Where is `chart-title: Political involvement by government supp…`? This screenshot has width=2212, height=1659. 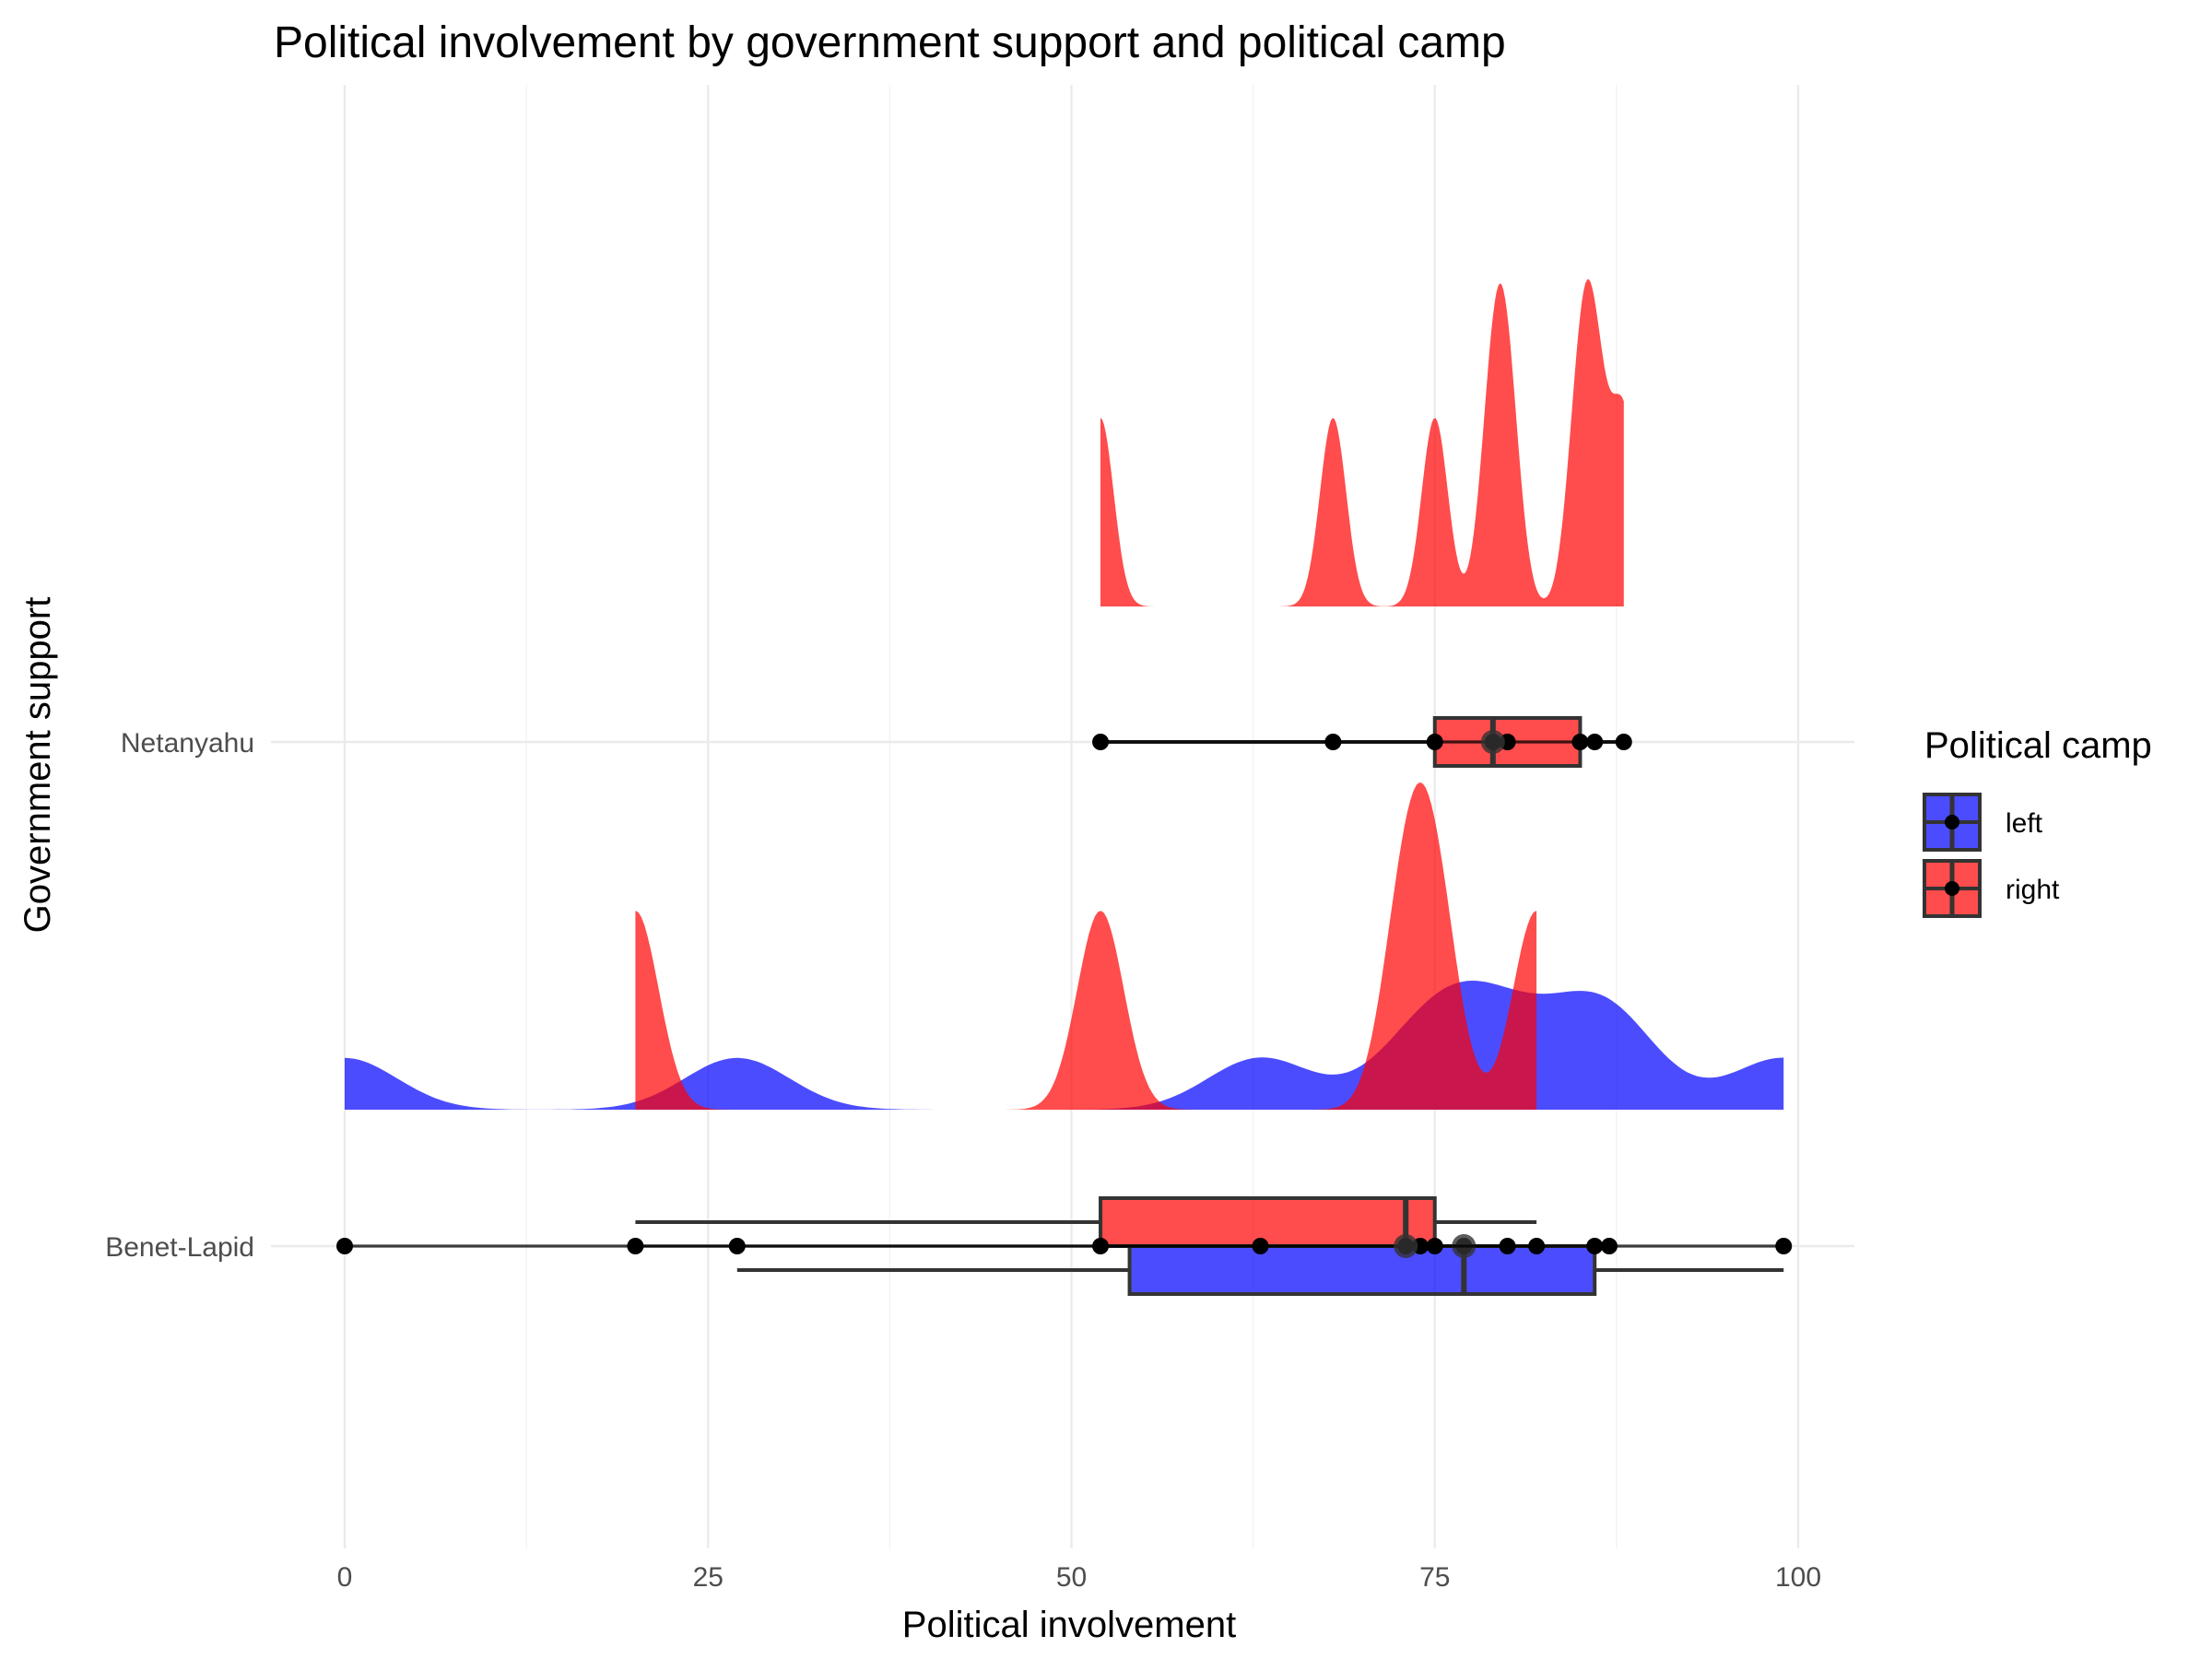 chart-title: Political involvement by government supp… is located at coordinates (890, 42).